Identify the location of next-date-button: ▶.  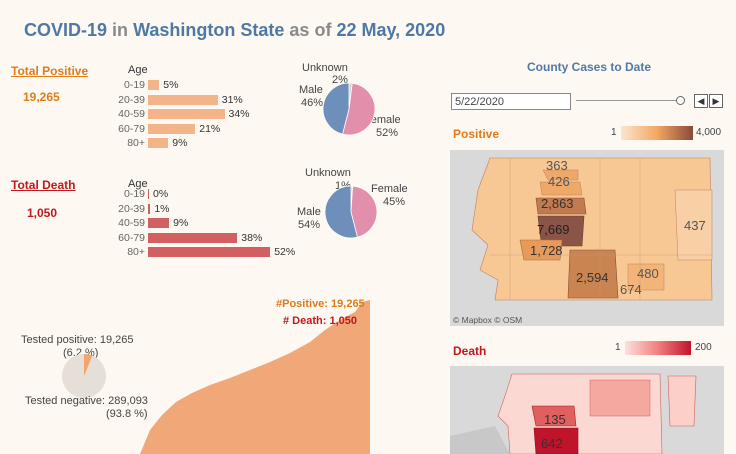
(716, 101).